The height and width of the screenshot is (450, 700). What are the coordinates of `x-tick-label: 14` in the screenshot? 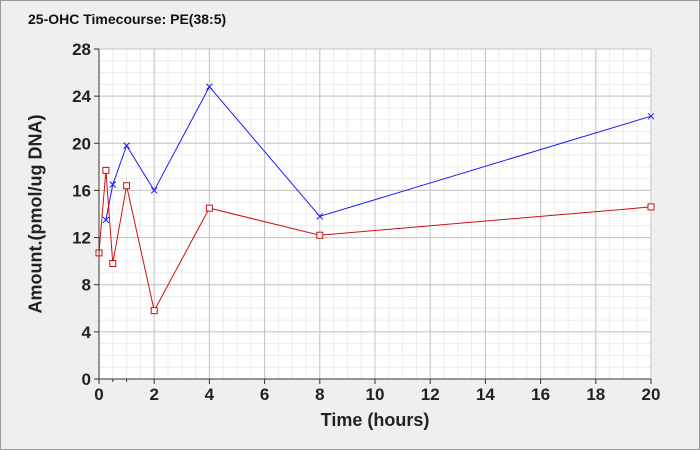 It's located at (485, 394).